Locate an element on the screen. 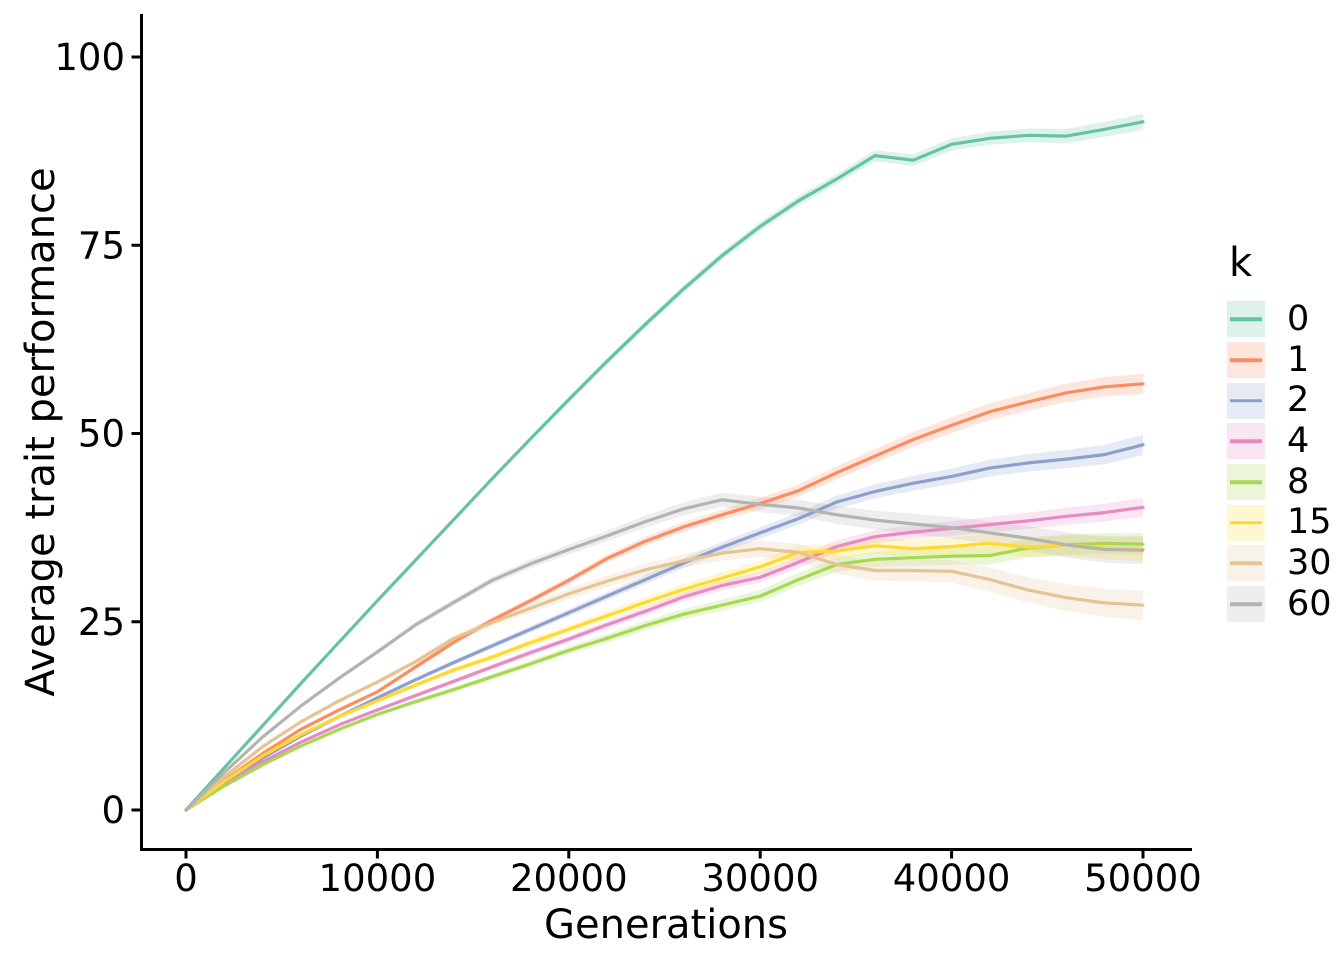 This screenshot has height=960, width=1344. legend-label: 15 is located at coordinates (1309, 522).